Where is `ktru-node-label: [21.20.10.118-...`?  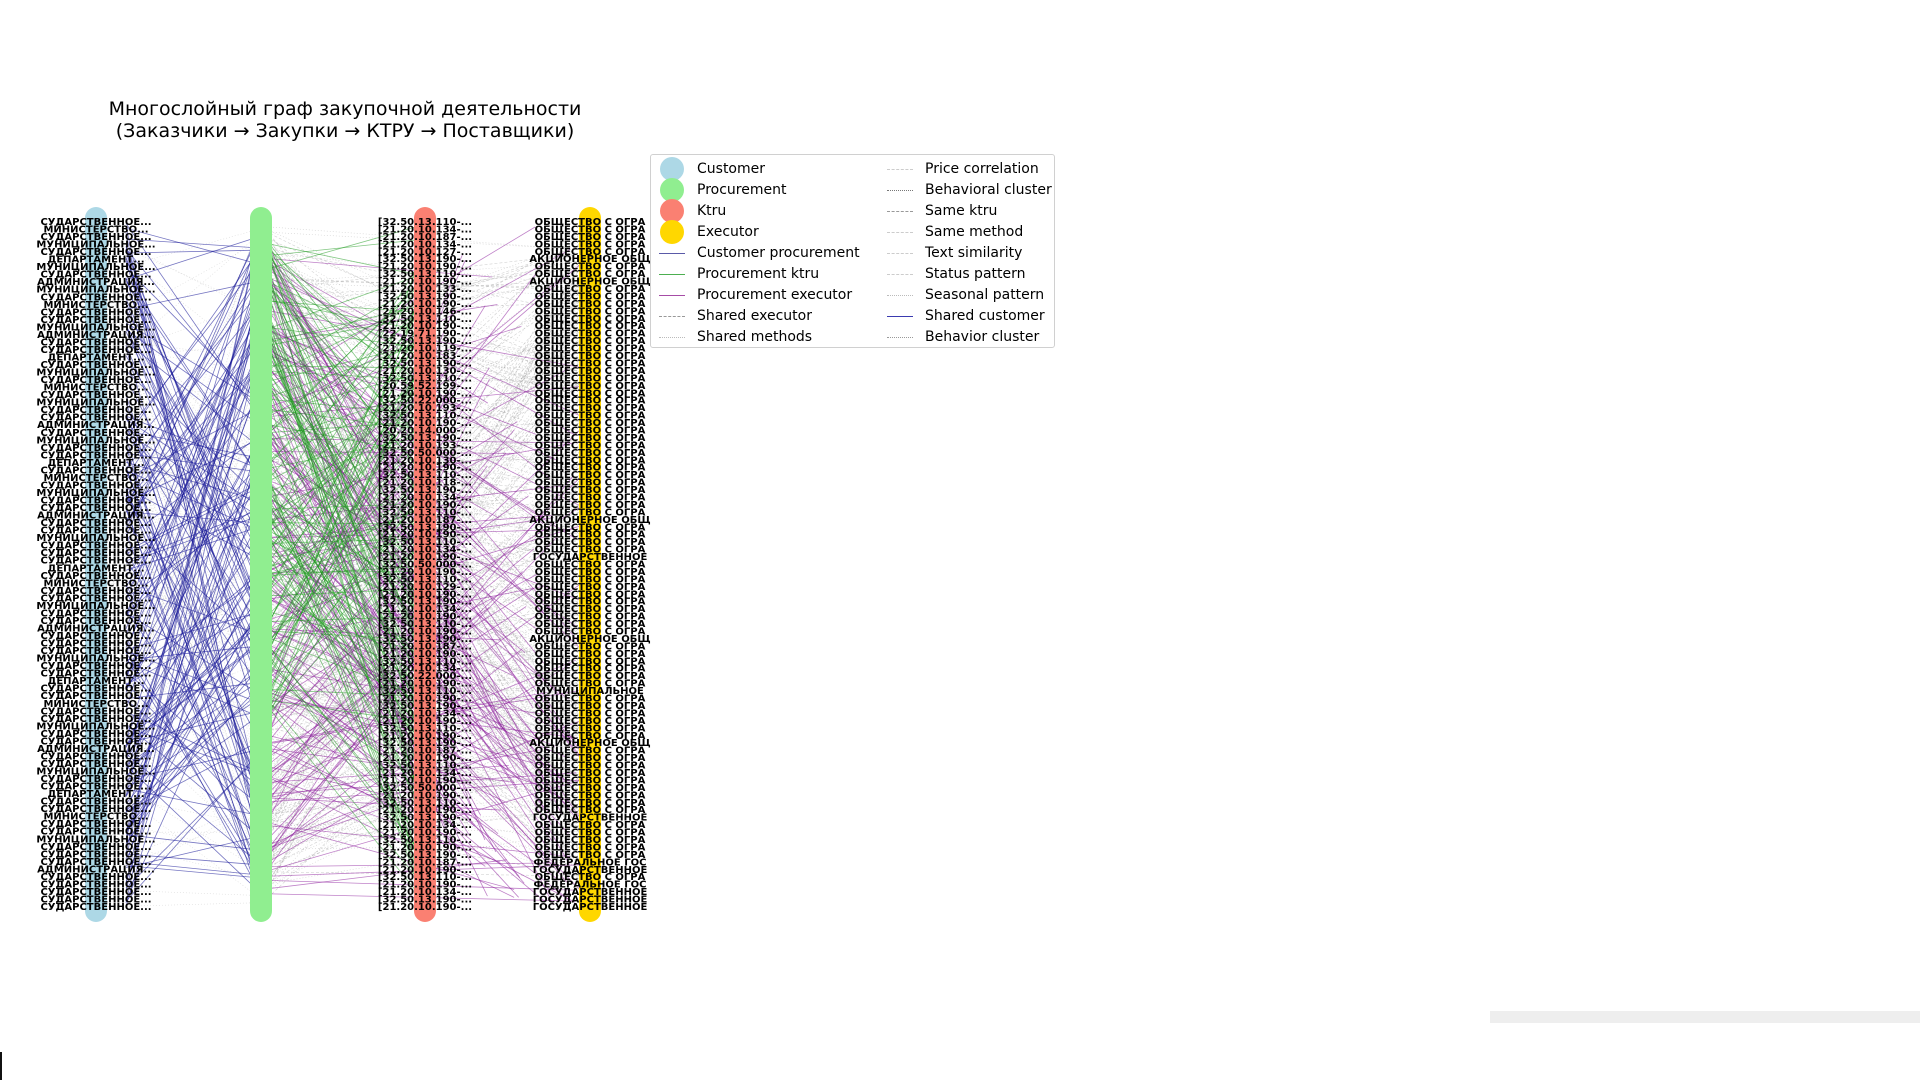
ktru-node-label: [21.20.10.118-... is located at coordinates (425, 483).